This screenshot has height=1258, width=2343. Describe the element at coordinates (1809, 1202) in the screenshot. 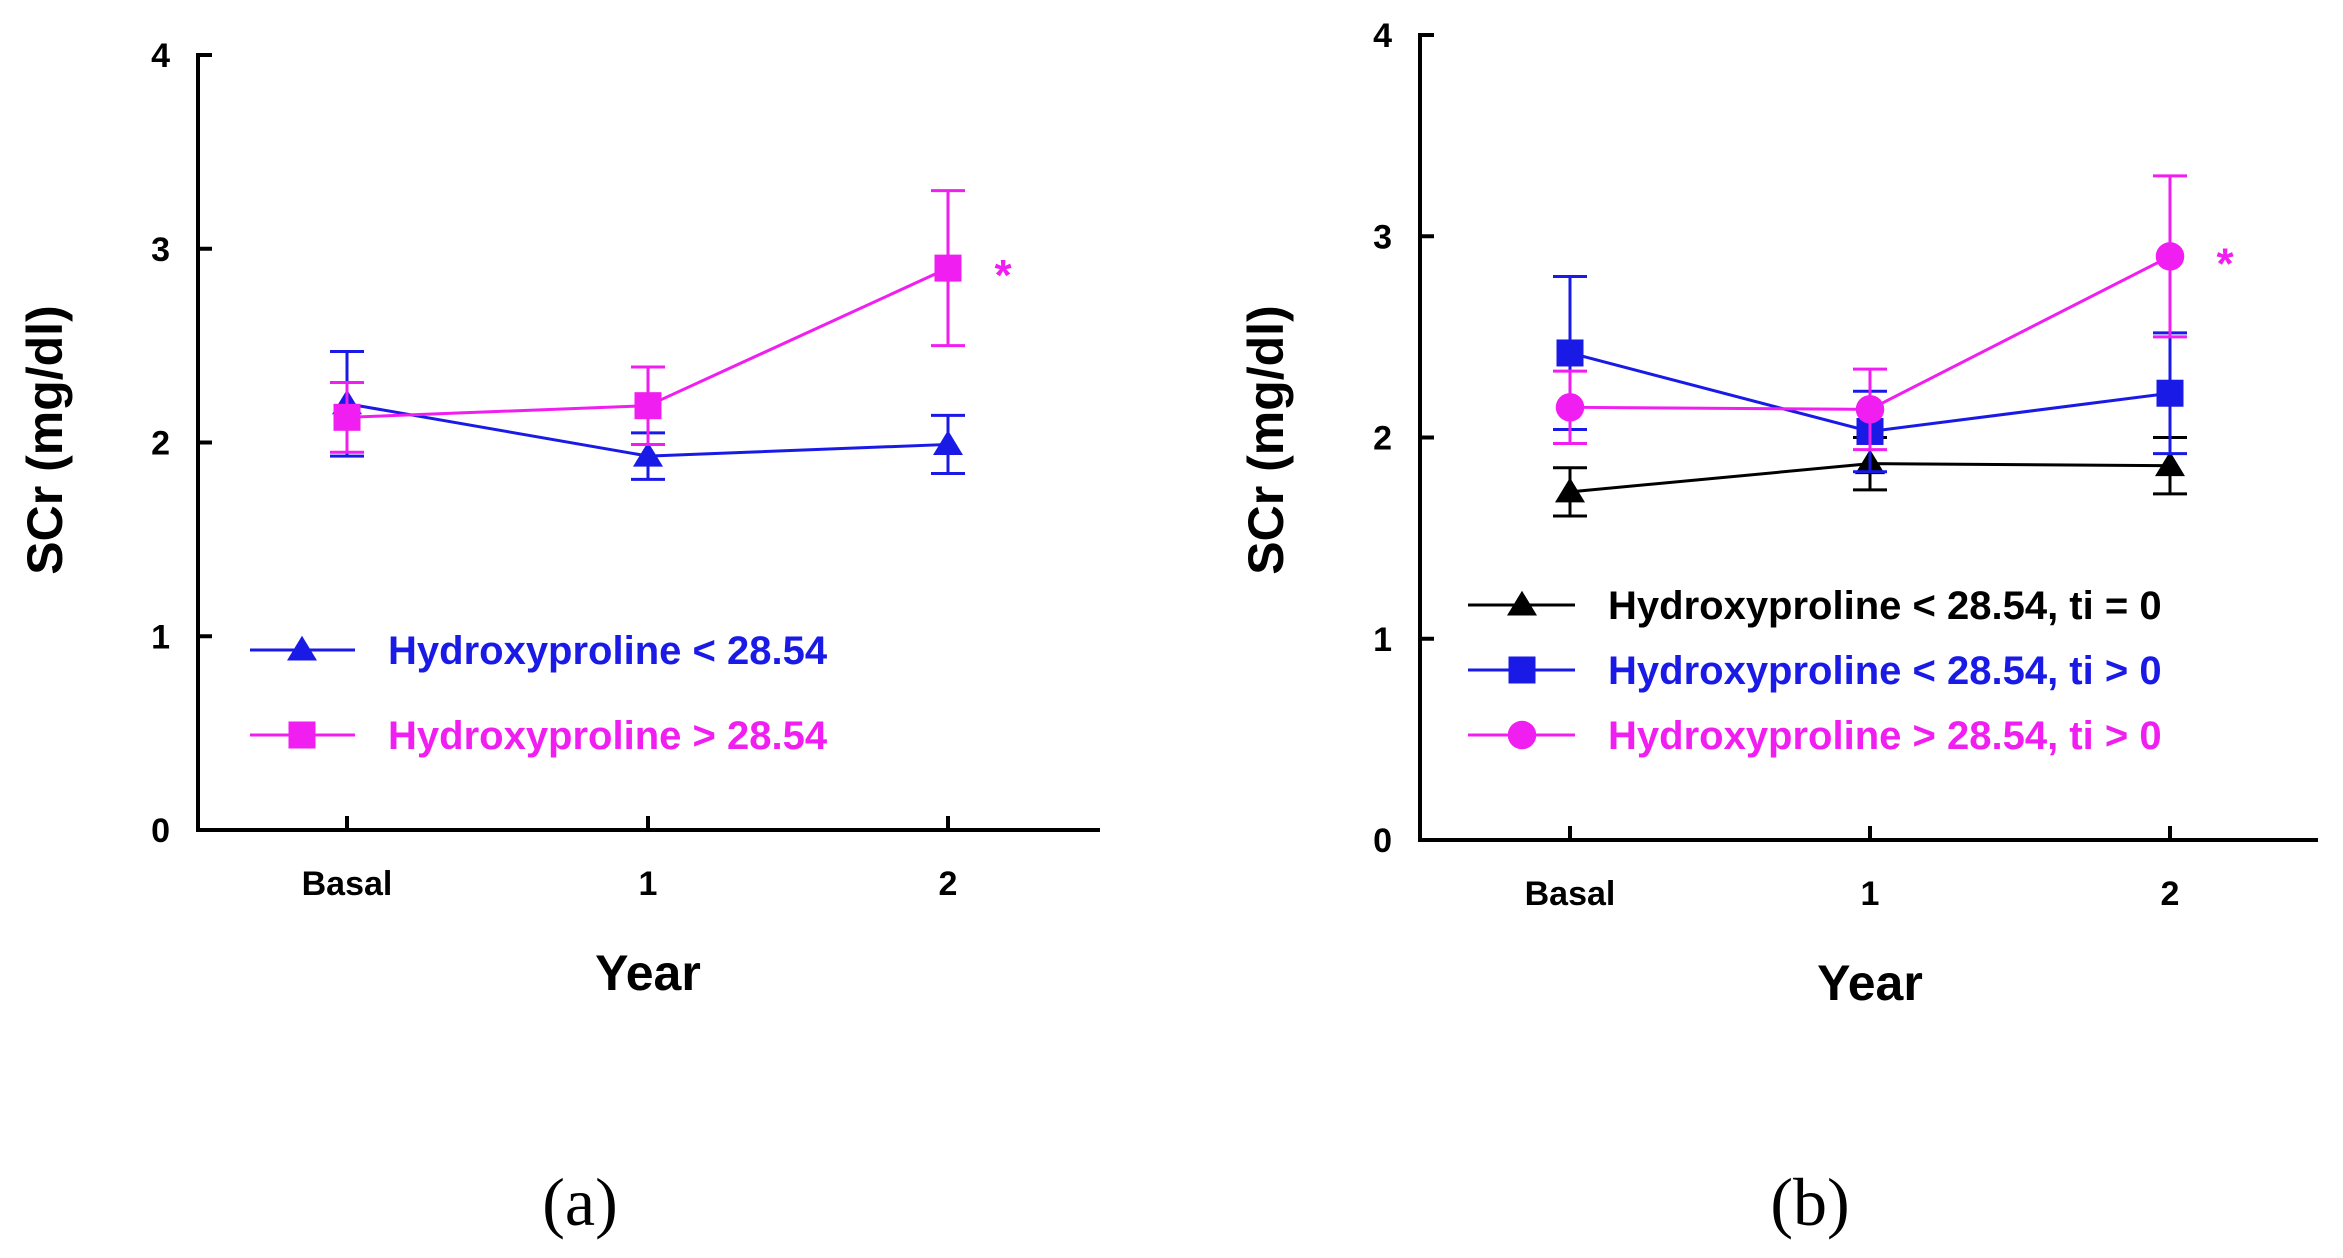

I see `panel-label: (b)` at that location.